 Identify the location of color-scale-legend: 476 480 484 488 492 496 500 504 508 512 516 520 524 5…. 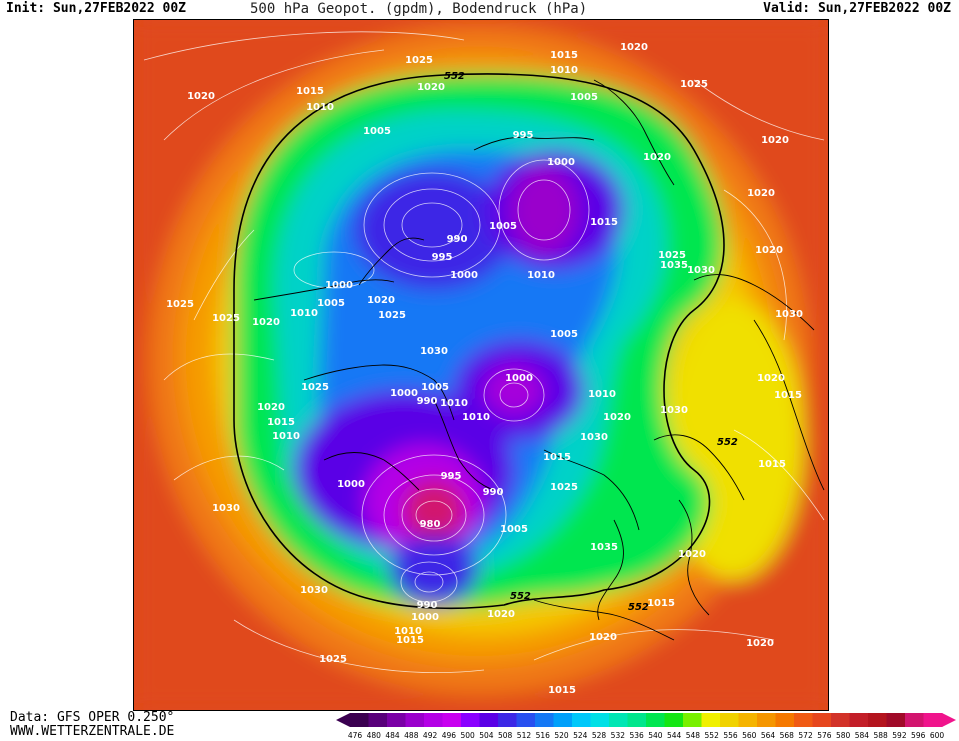
(646, 726).